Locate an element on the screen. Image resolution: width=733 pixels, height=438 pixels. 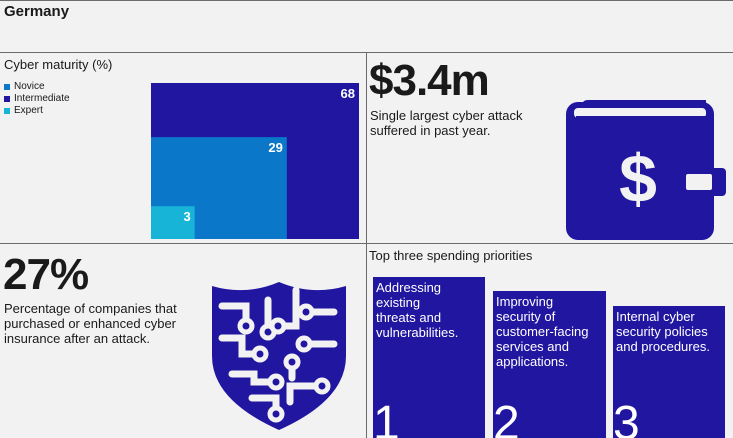
priority-line: customer-facing is located at coordinates (542, 331).